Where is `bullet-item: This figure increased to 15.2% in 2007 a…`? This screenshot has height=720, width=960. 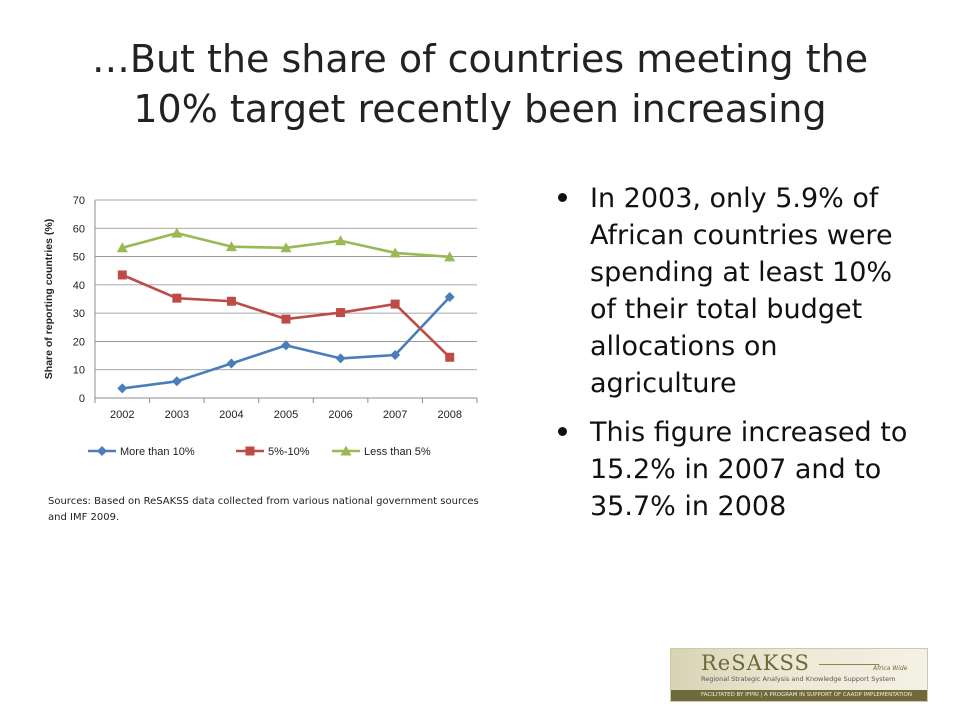
bullet-item: This figure increased to 15.2% in 2007 a… is located at coordinates (741, 469).